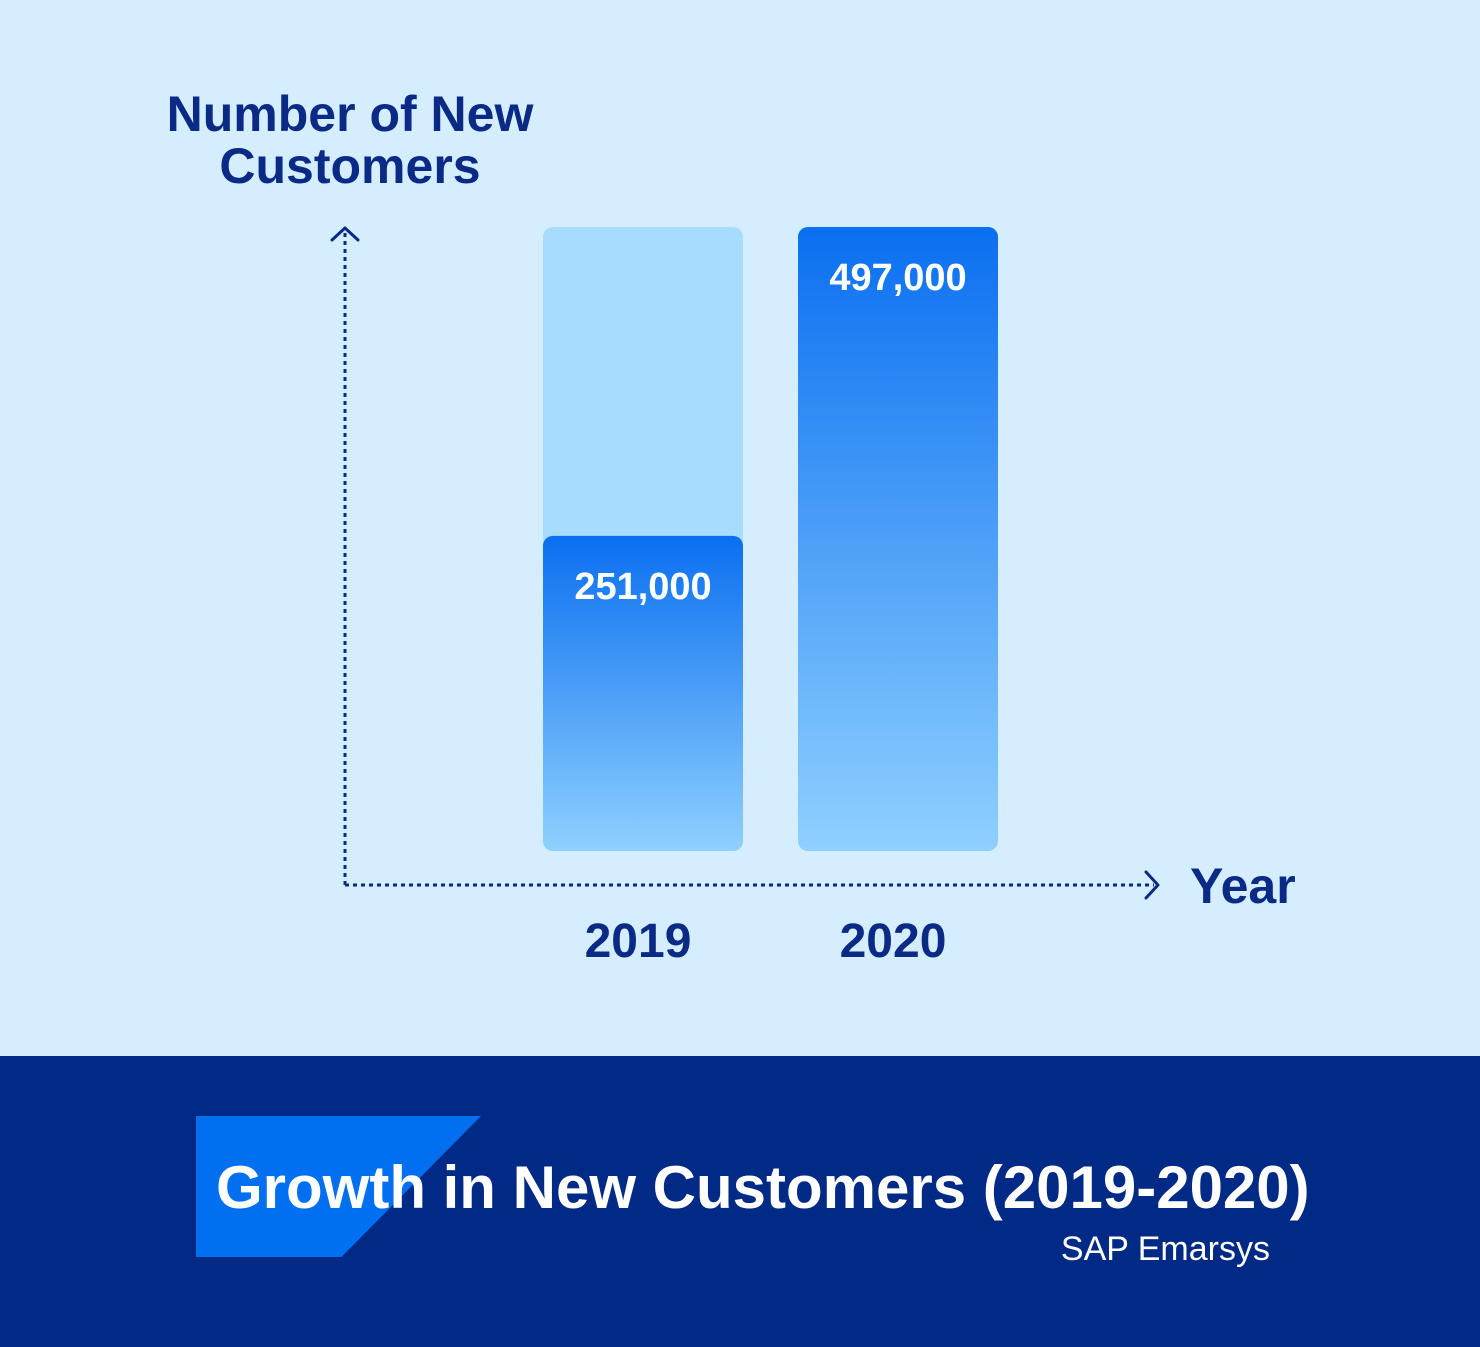  What do you see at coordinates (345, 234) in the screenshot?
I see `y-axis-arrow-icon` at bounding box center [345, 234].